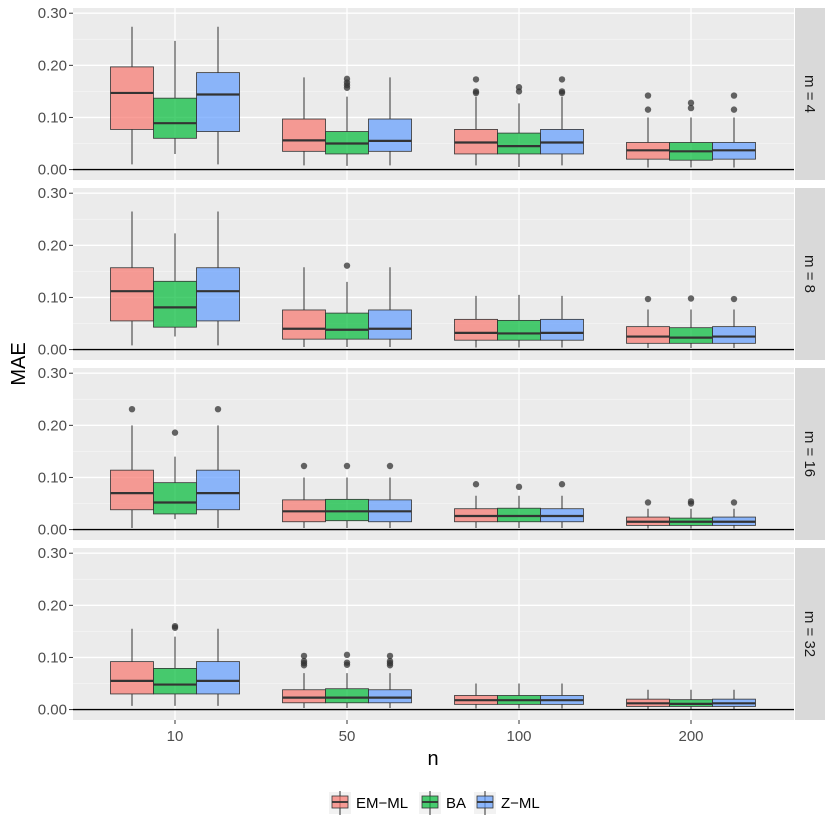 The image size is (830, 830). What do you see at coordinates (175, 736) in the screenshot?
I see `x-tick-label: 10` at bounding box center [175, 736].